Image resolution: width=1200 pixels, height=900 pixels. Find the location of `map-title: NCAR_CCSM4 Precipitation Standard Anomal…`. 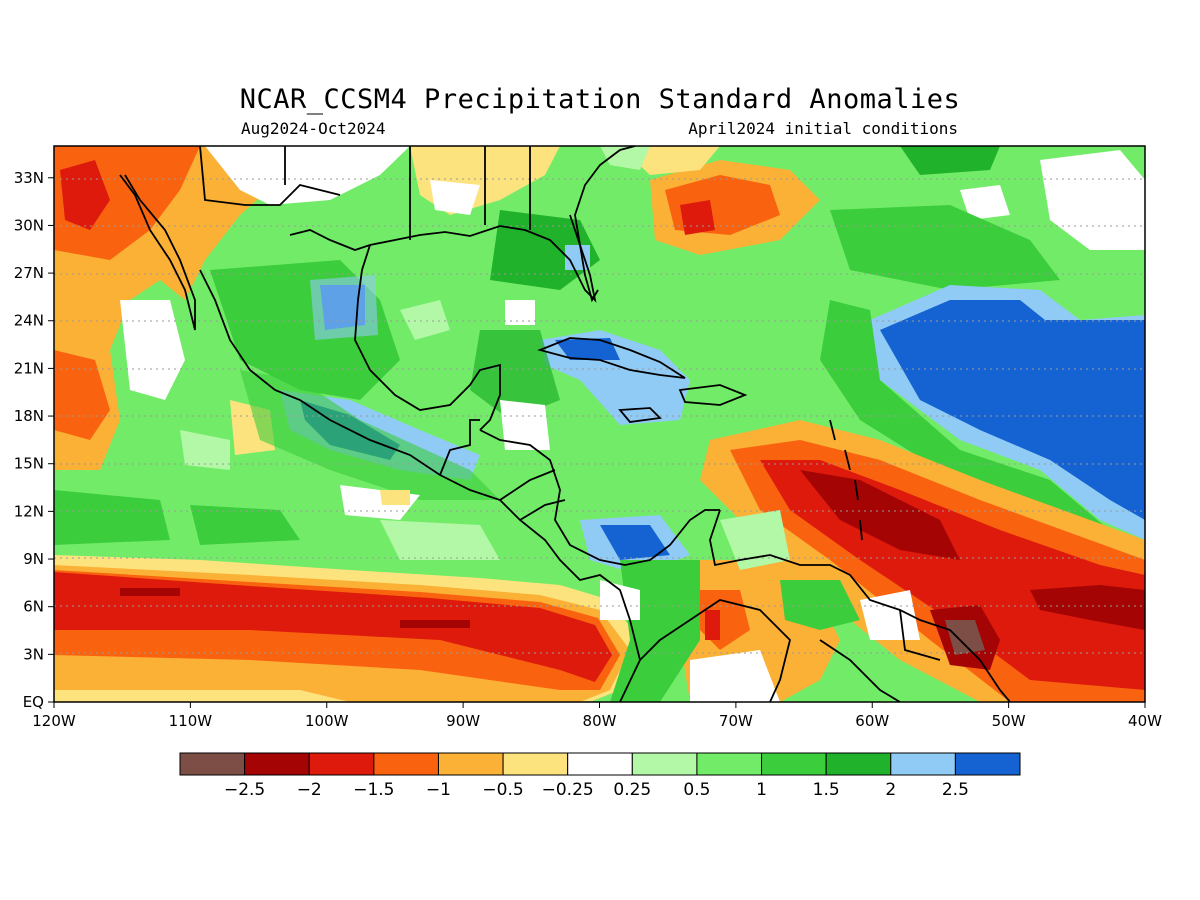

map-title: NCAR_CCSM4 Precipitation Standard Anomal… is located at coordinates (600, 99).